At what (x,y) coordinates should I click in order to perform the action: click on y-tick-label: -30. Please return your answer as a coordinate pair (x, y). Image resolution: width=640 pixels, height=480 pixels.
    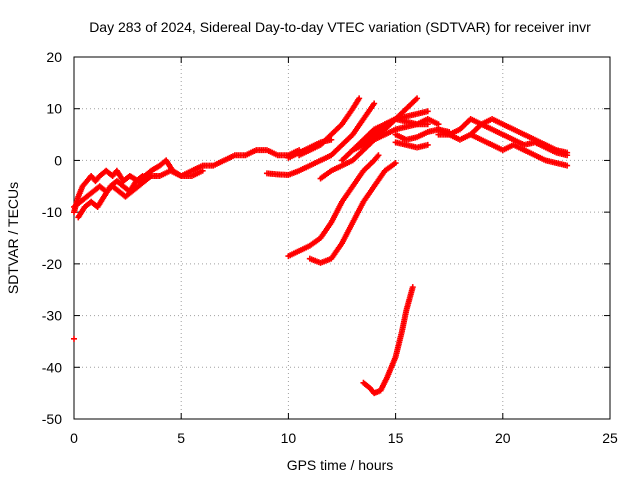
    Looking at the image, I should click on (52, 316).